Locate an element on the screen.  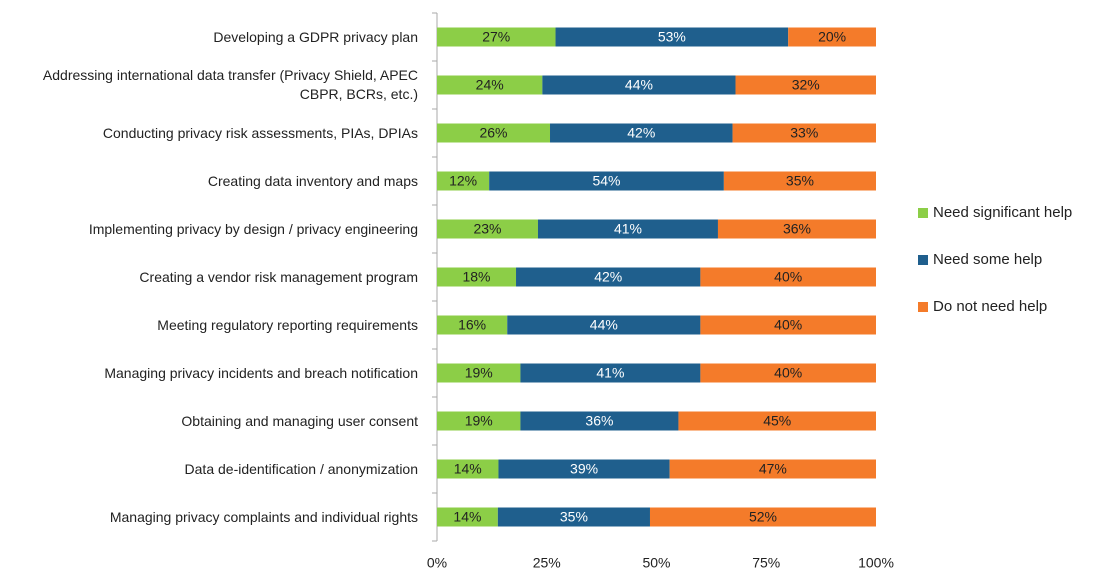
data-label: 52% is located at coordinates (763, 517).